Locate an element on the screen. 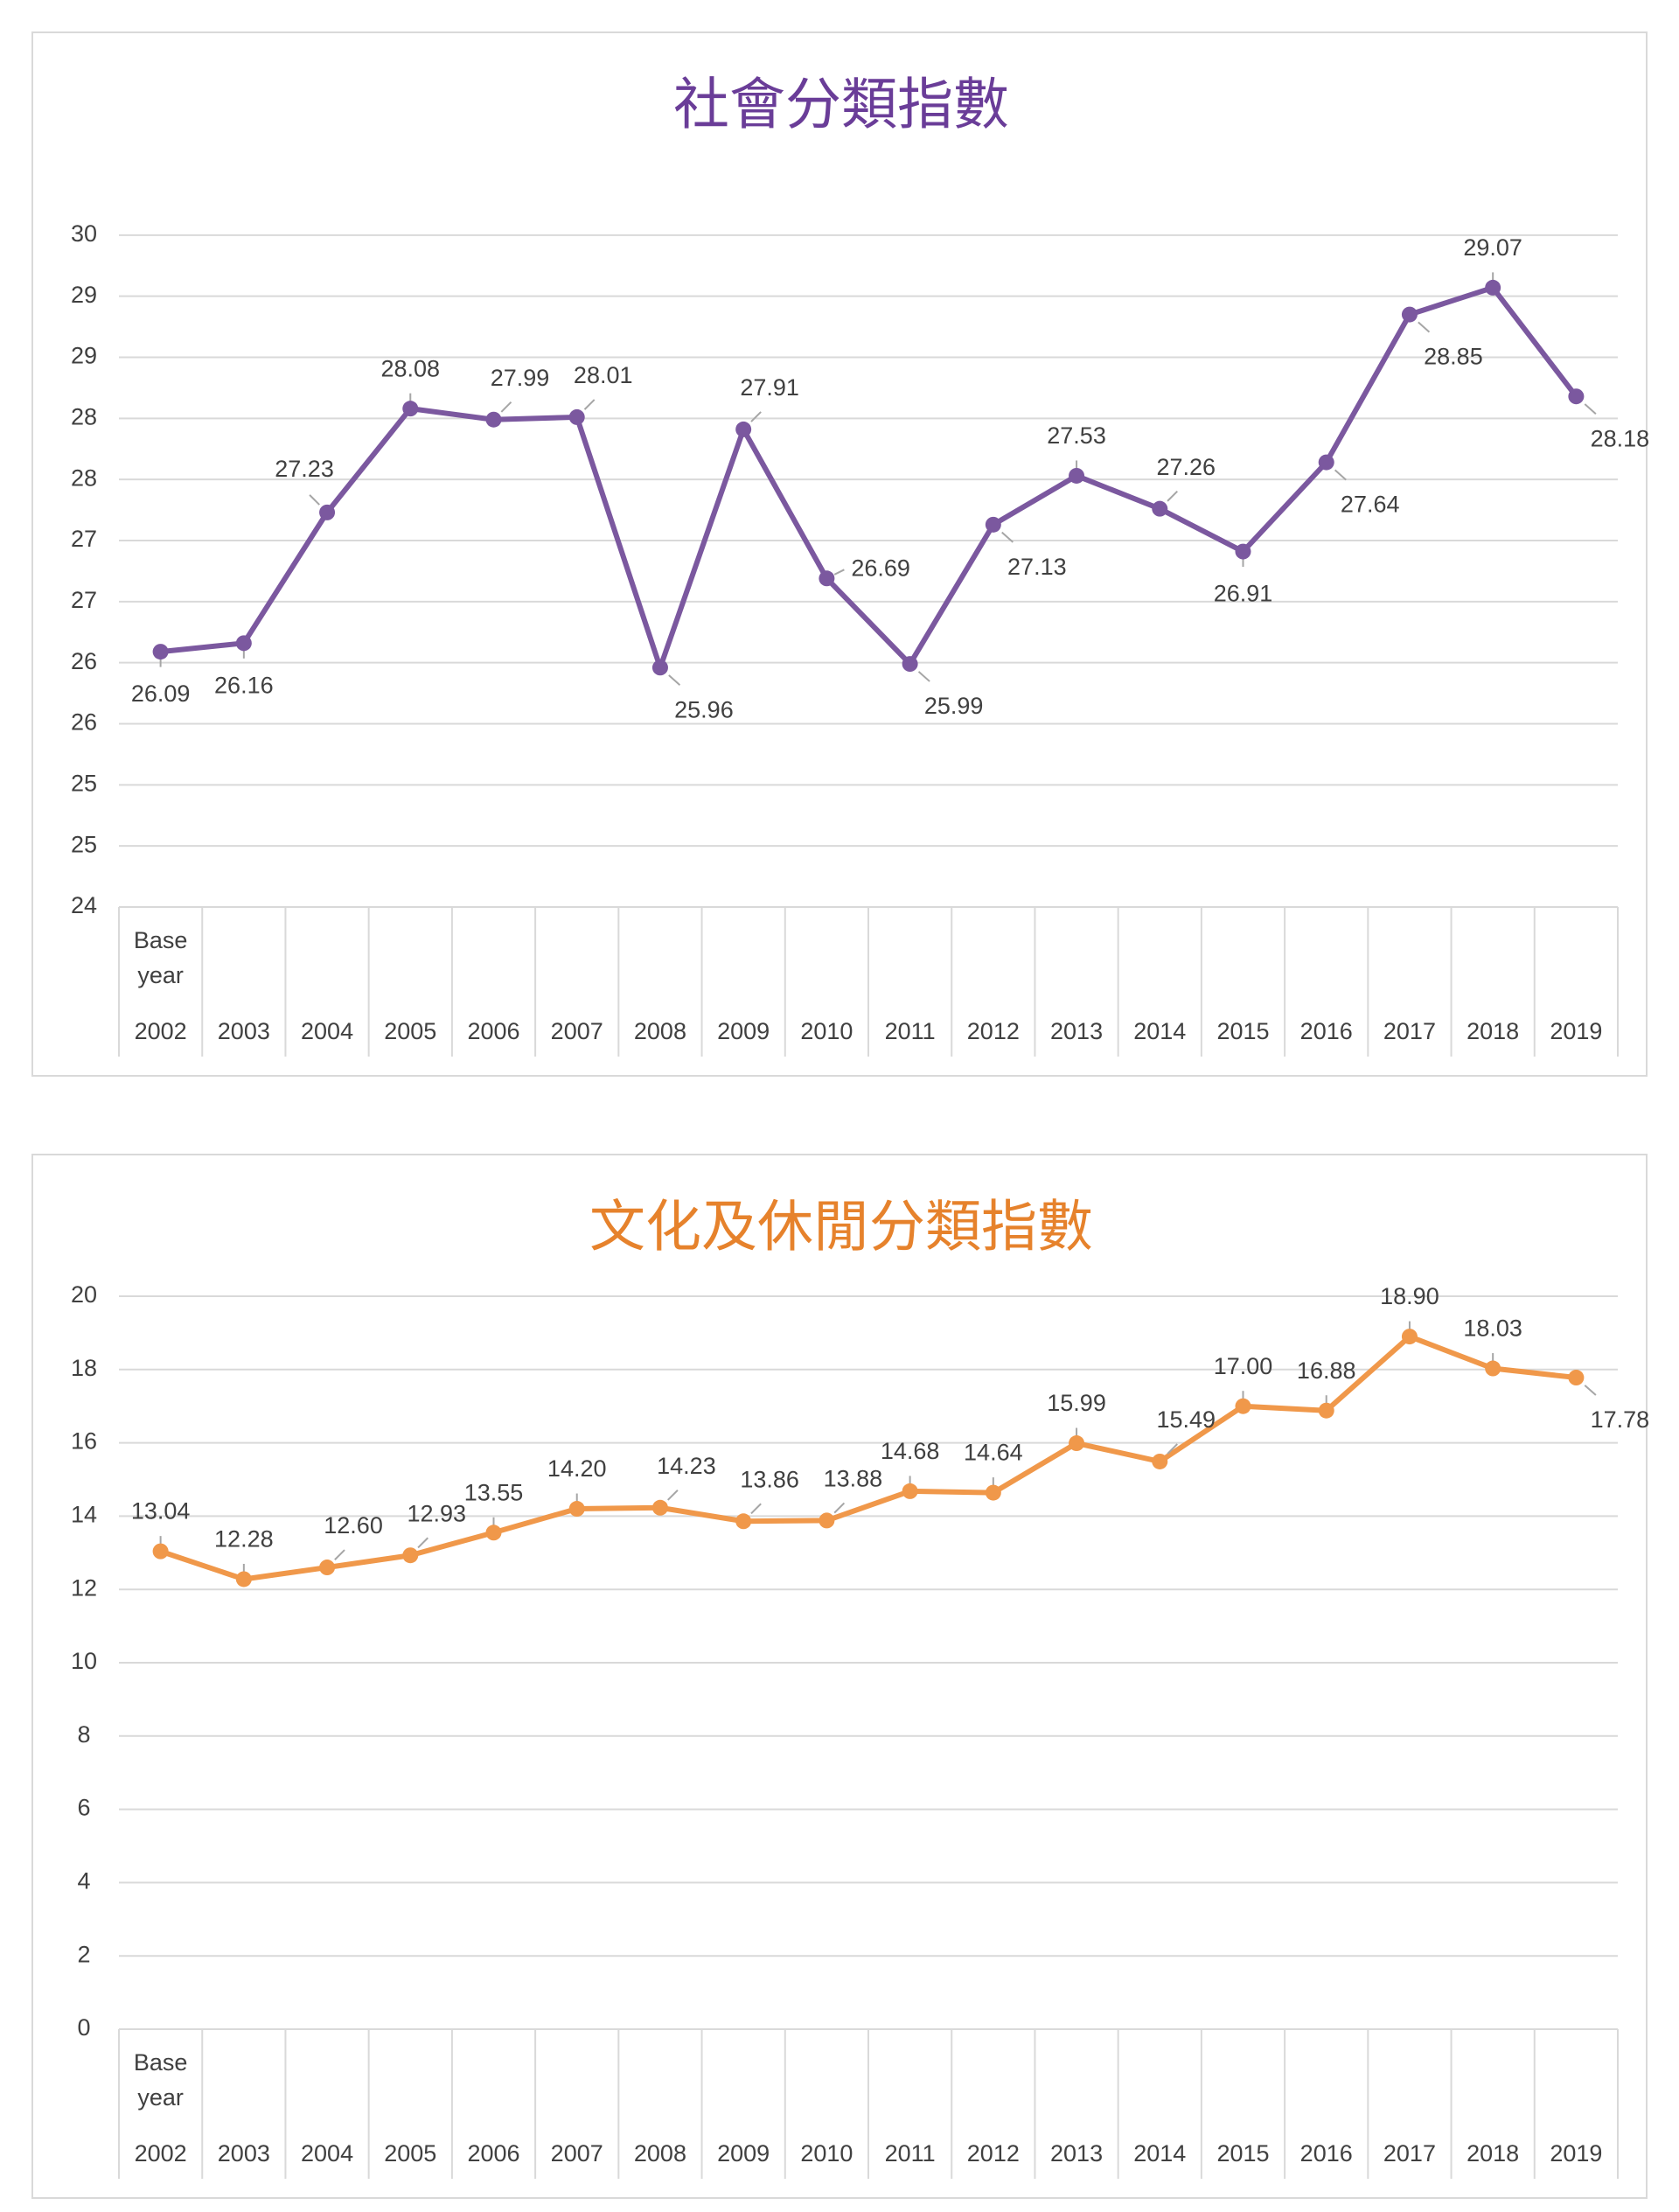 The image size is (1679, 2212). chart-title: 文化及休閒分類指數 is located at coordinates (841, 1228).